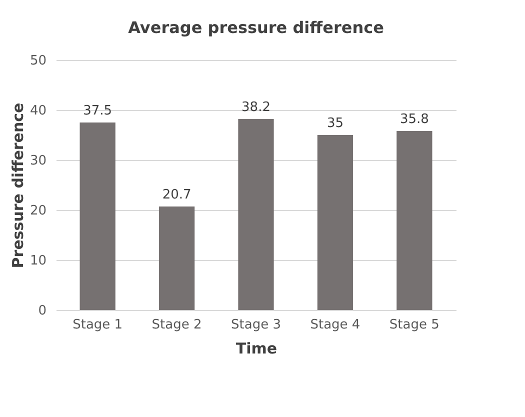 The image size is (525, 417). Describe the element at coordinates (177, 325) in the screenshot. I see `x-tick-label: Stage 2` at that location.